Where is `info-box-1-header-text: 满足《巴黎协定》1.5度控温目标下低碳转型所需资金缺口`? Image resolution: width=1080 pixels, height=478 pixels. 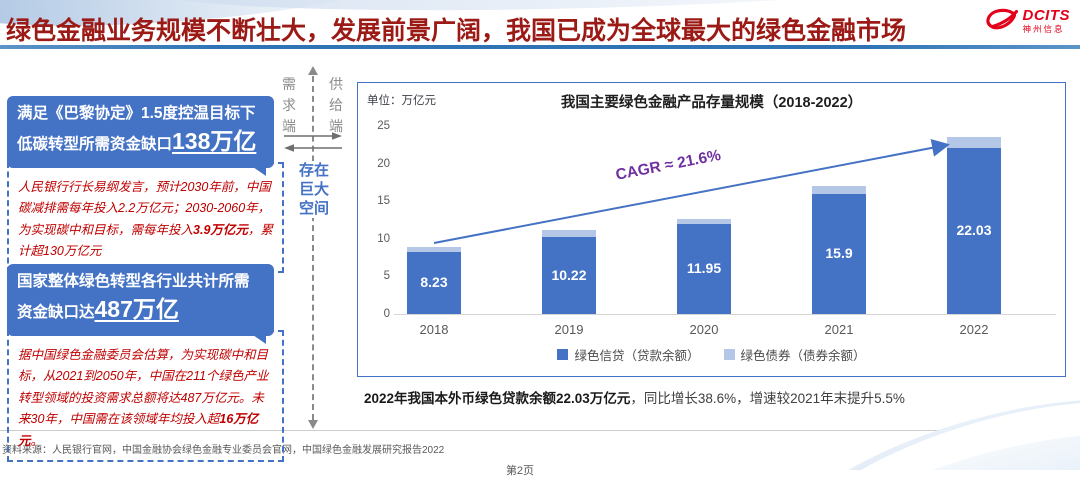
info-box-1-header-text: 满足《巴黎协定》1.5度控温目标下低碳转型所需资金缺口 is located at coordinates (136, 129).